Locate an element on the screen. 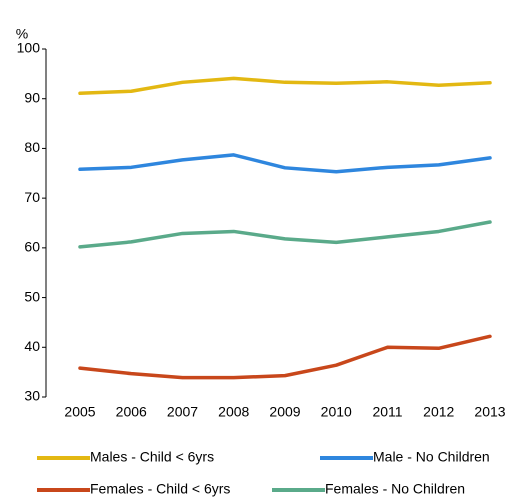 The width and height of the screenshot is (512, 500). y-tick-label: 40 is located at coordinates (32, 346).